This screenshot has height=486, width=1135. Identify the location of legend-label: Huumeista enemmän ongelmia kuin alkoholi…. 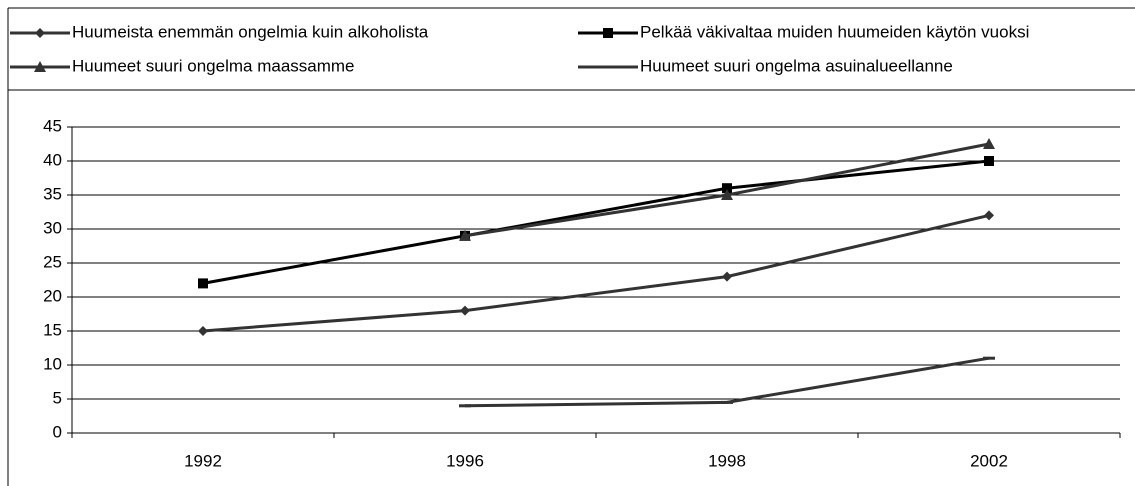
(250, 31).